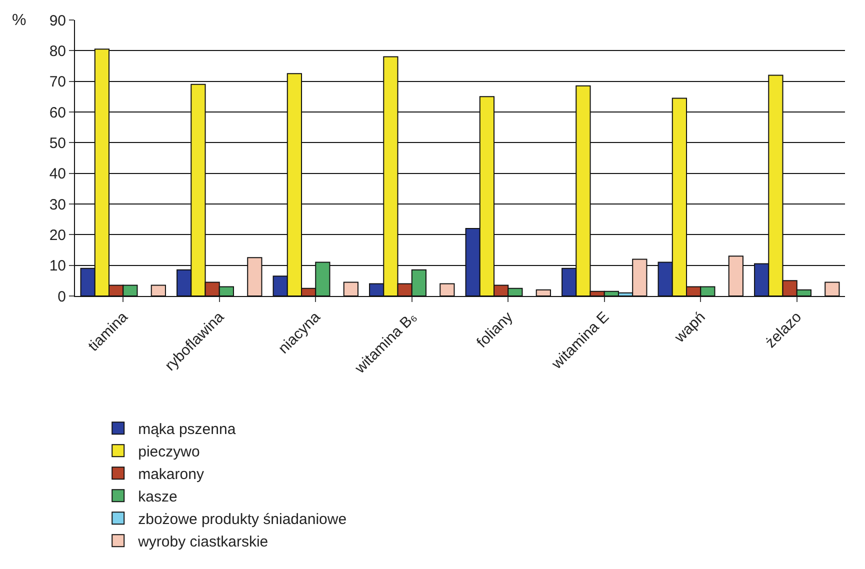  What do you see at coordinates (242, 519) in the screenshot?
I see `legend-label: zbożowe produkty śniadaniowe` at bounding box center [242, 519].